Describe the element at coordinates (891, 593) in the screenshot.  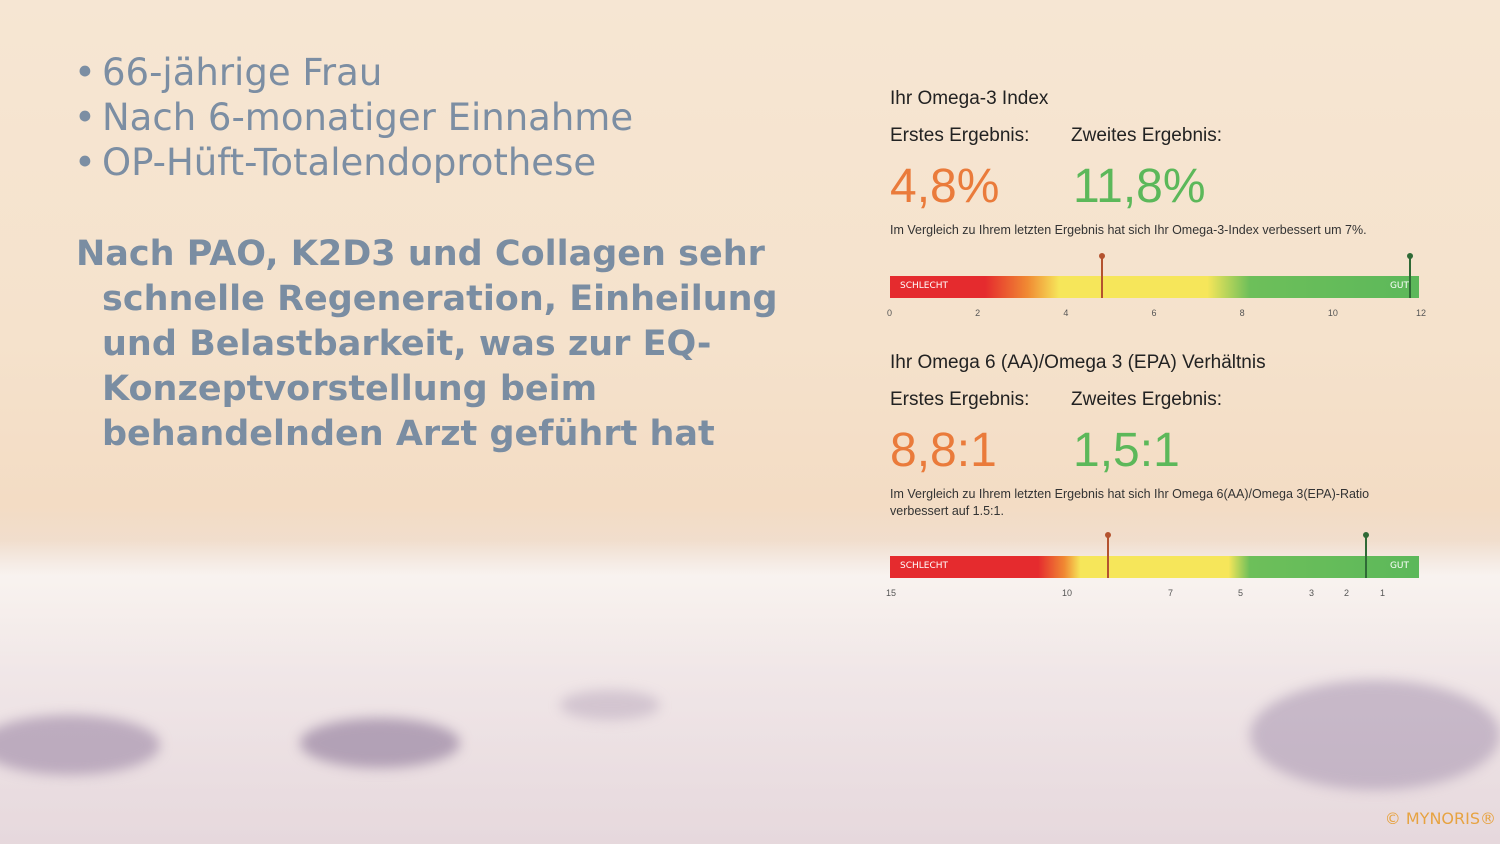
I see `scale-tick-label: 15` at that location.